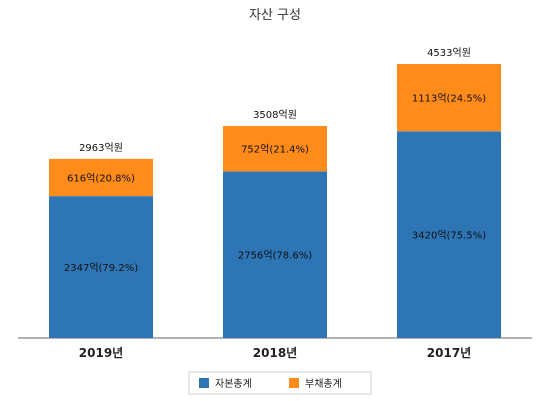 The width and height of the screenshot is (550, 401). I want to click on legend-swatch-equity, so click(204, 383).